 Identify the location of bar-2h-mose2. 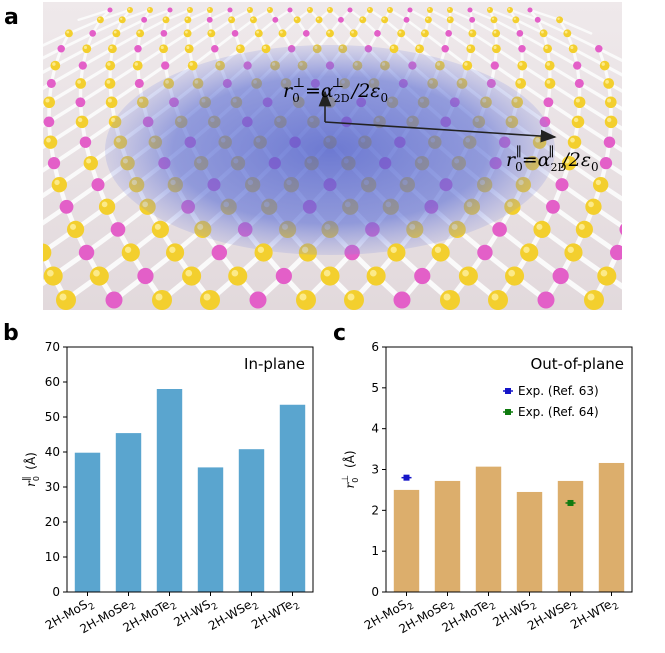
(447, 536).